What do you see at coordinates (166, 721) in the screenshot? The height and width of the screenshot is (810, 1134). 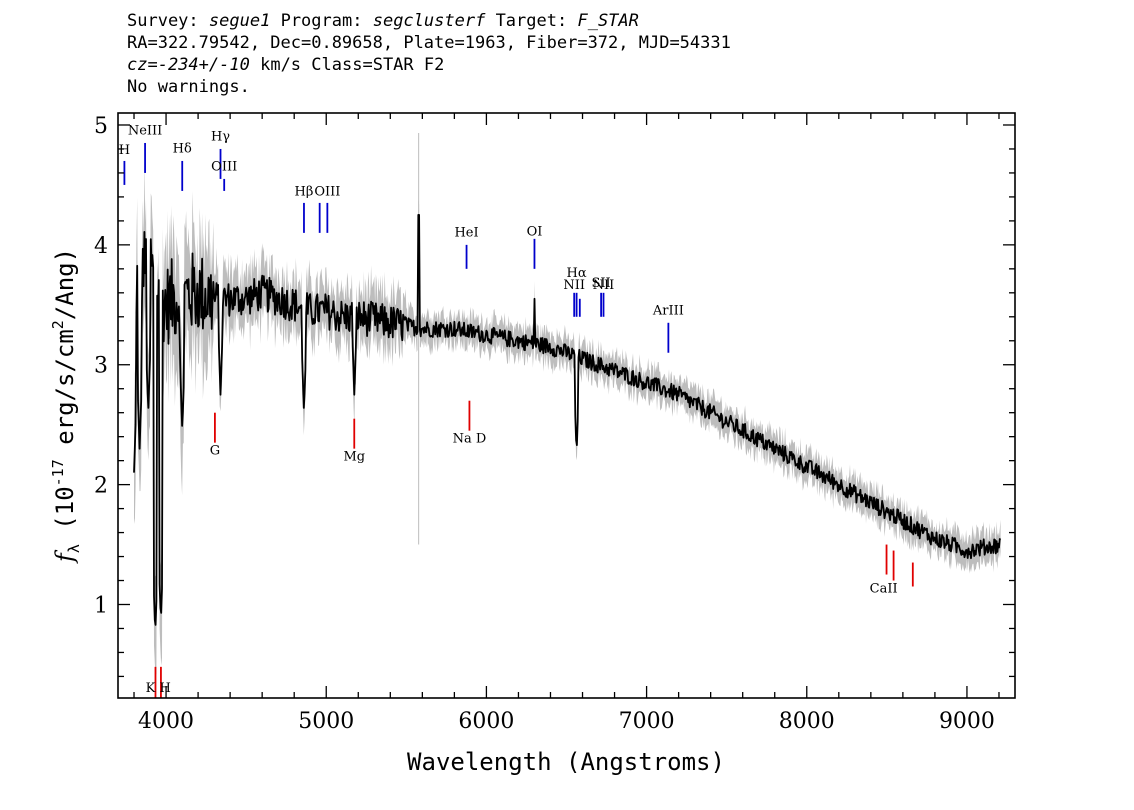 I see `x-tick-label-4000: 4000` at bounding box center [166, 721].